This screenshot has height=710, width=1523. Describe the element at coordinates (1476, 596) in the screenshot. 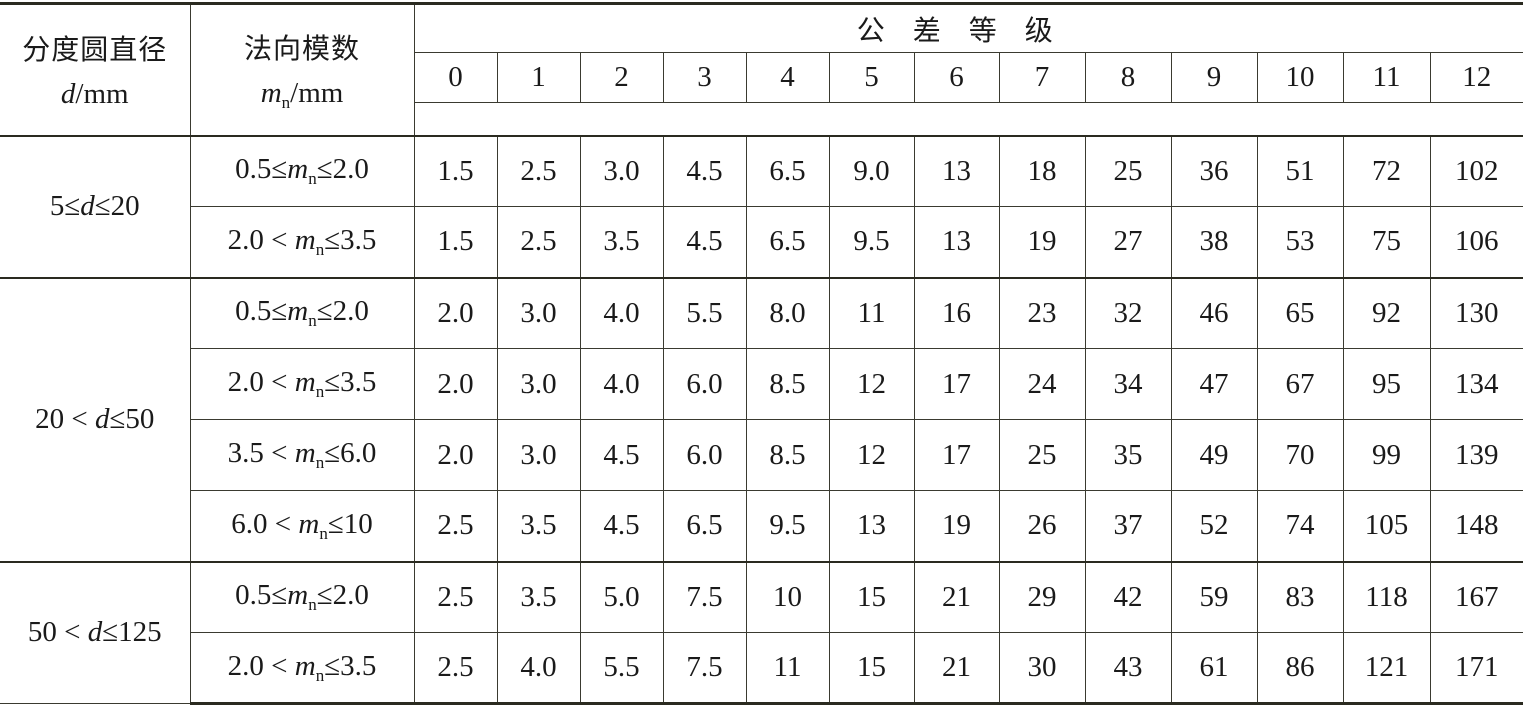

I see `tolerance-value-grade-12: 167` at that location.